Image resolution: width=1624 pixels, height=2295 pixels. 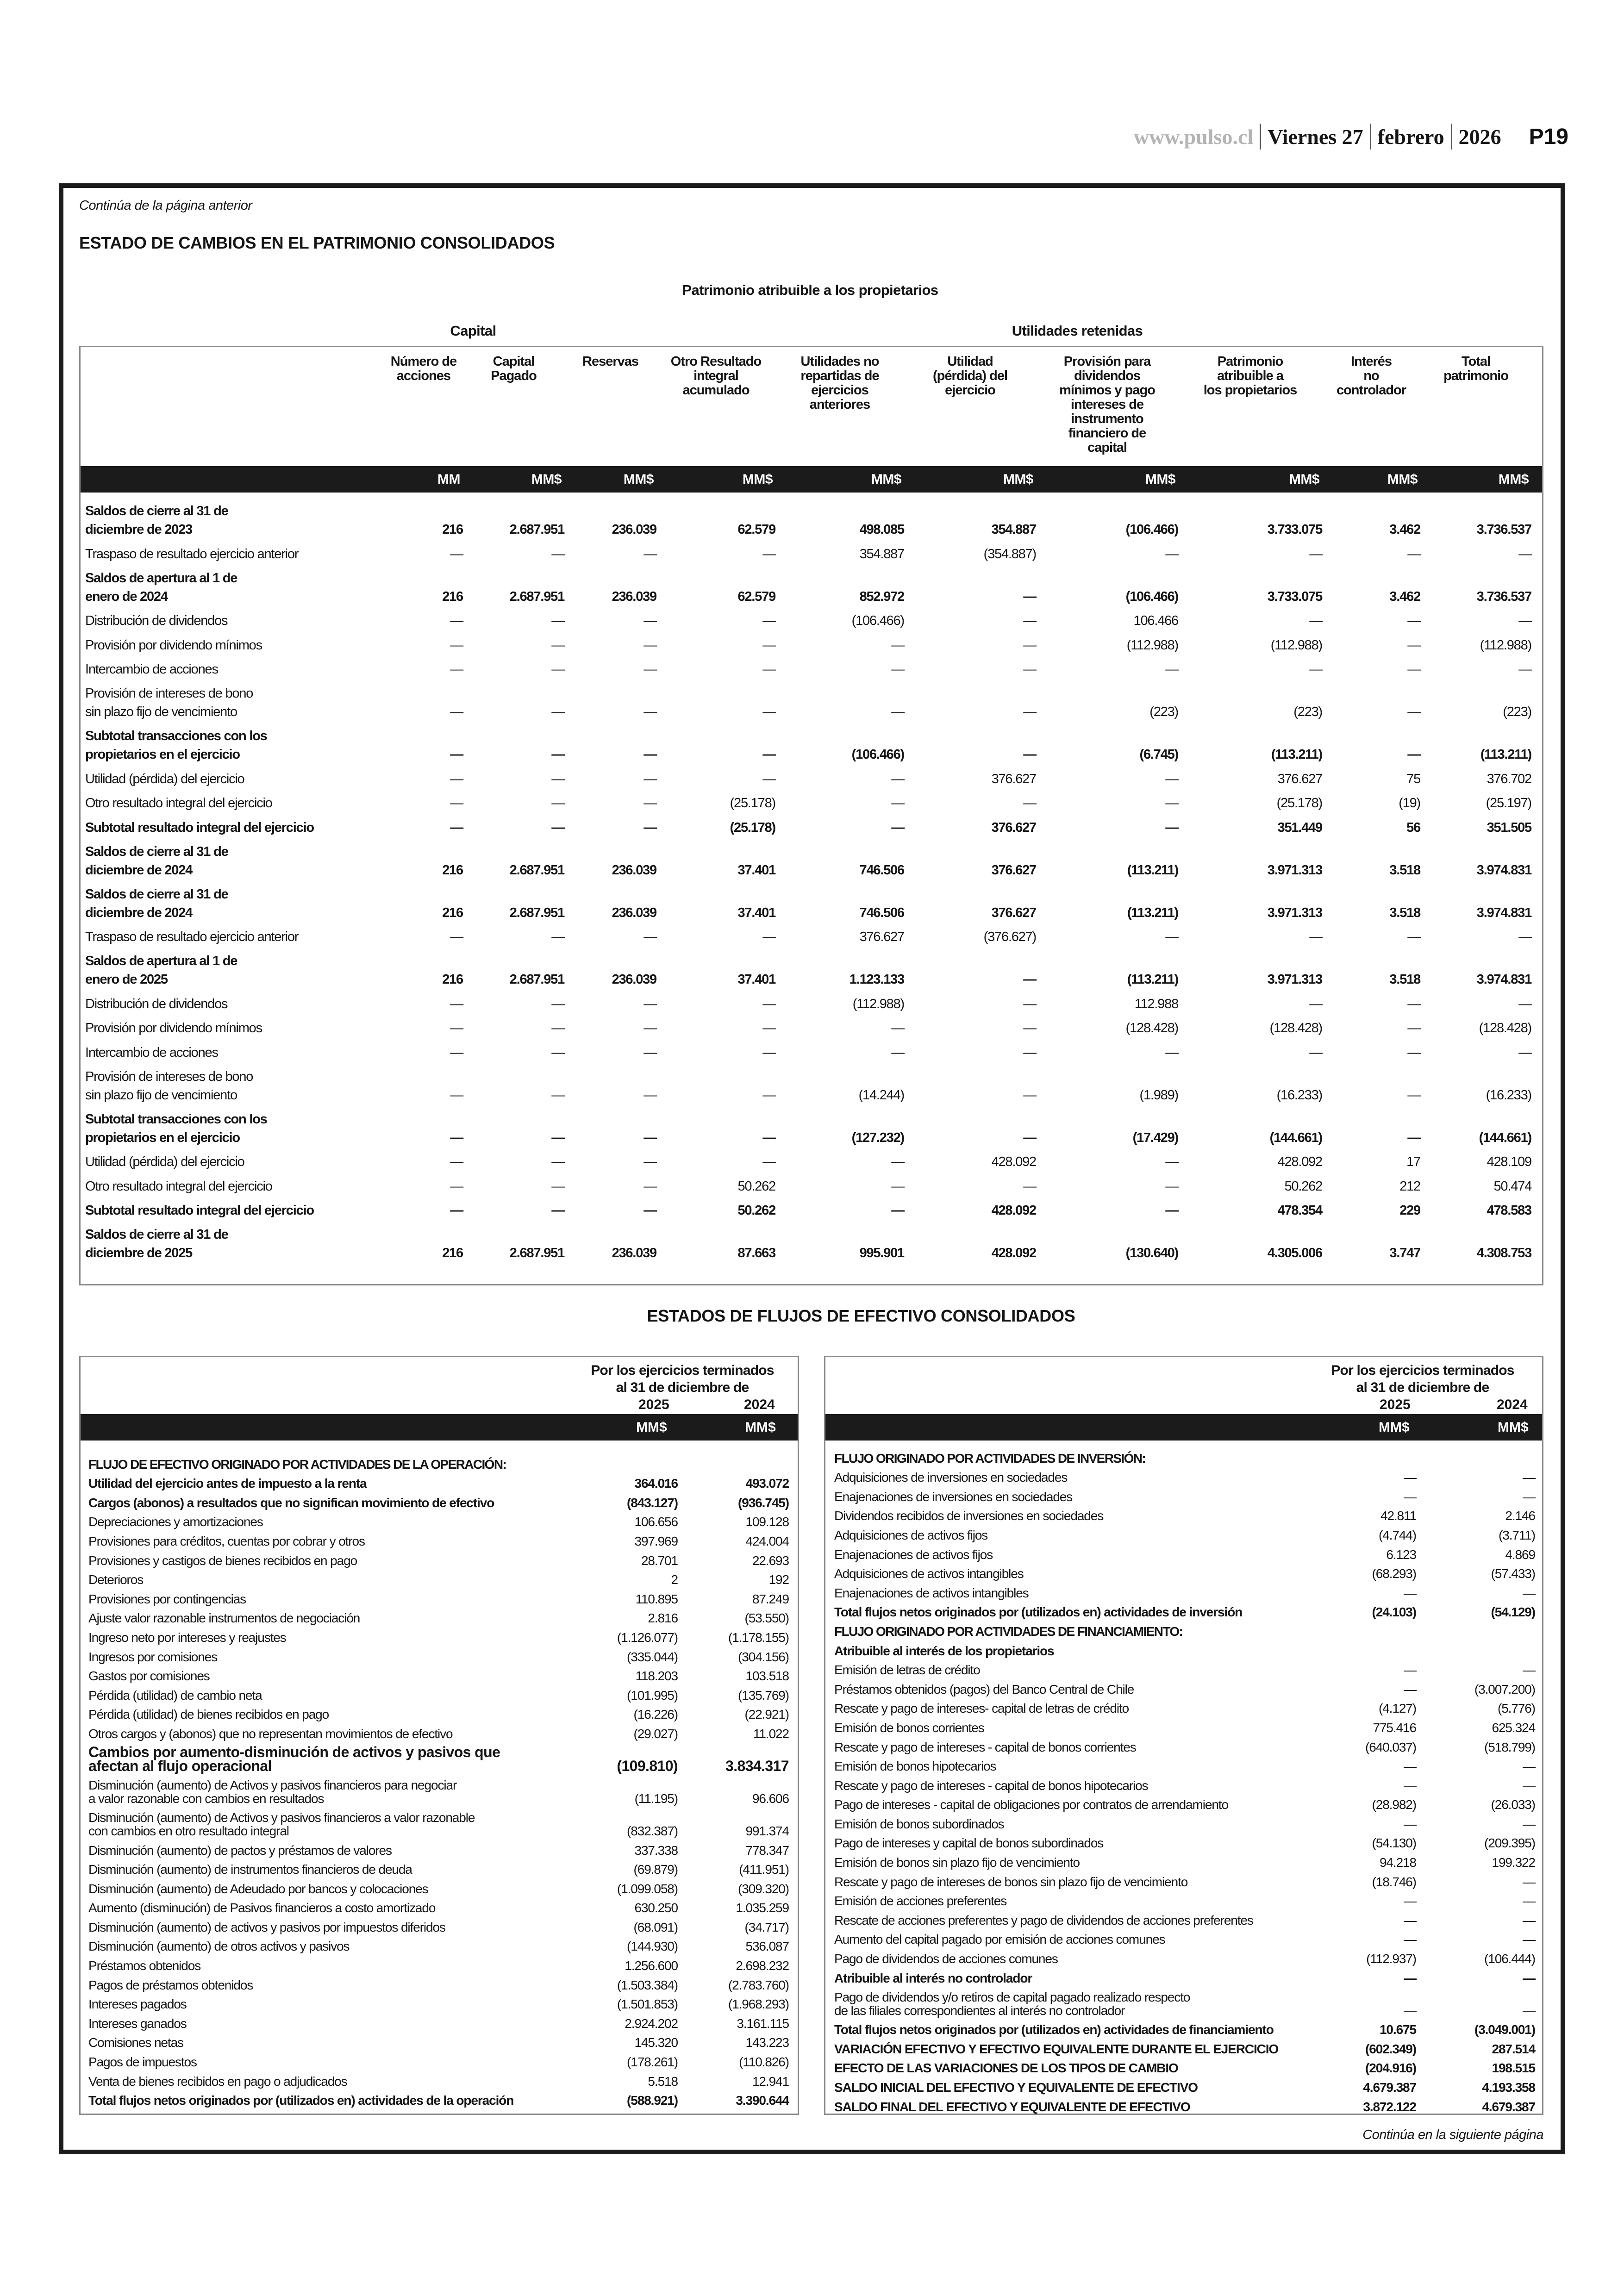 I want to click on cell-value: 3.974.831, so click(x=1504, y=979).